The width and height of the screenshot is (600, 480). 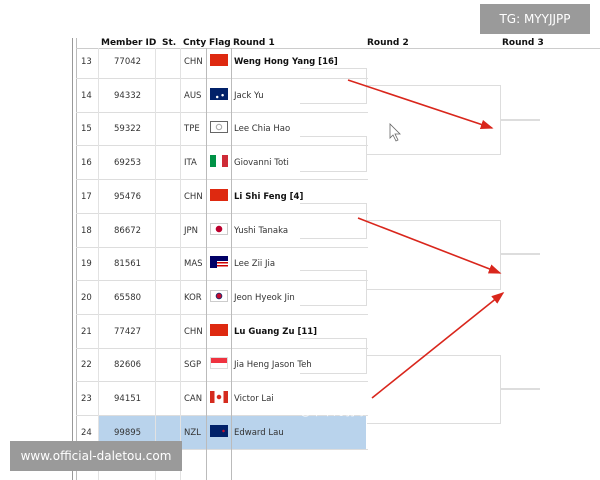 What do you see at coordinates (219, 161) in the screenshot?
I see `ita-flag-icon` at bounding box center [219, 161].